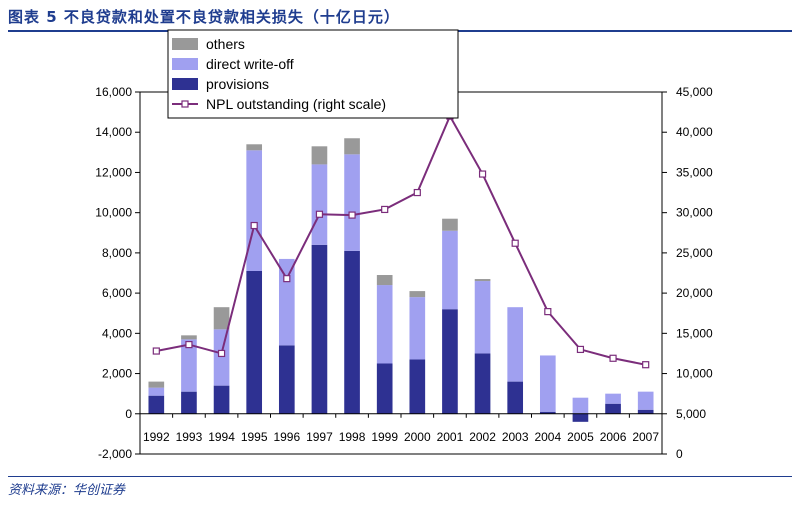 This screenshot has height=509, width=800. I want to click on bar-others-2000, so click(417, 294).